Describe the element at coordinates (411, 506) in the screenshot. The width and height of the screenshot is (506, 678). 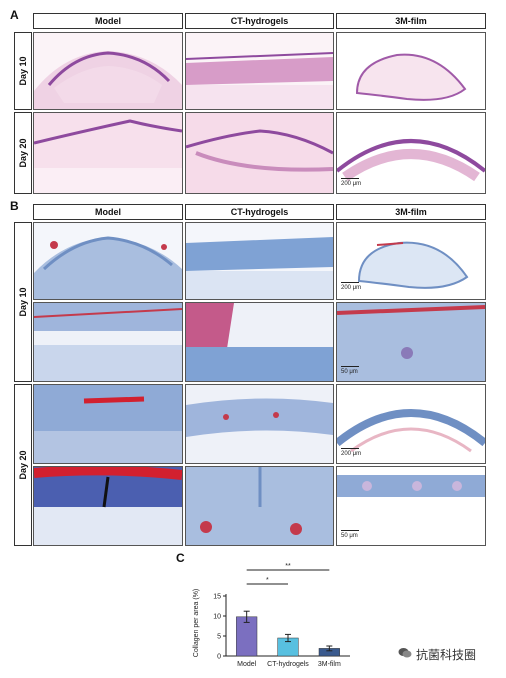
I see `masson-image-3m-film-day20-high: 50 μm` at that location.